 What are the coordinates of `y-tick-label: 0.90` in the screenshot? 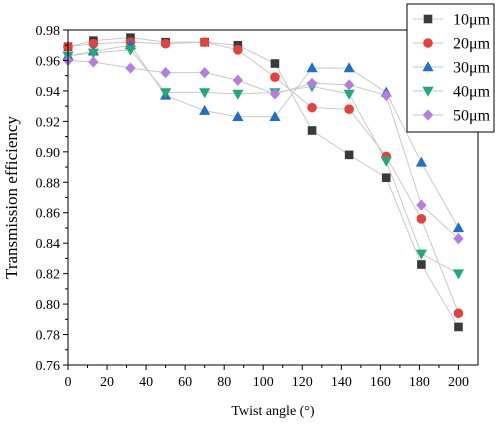 It's located at (48, 153).